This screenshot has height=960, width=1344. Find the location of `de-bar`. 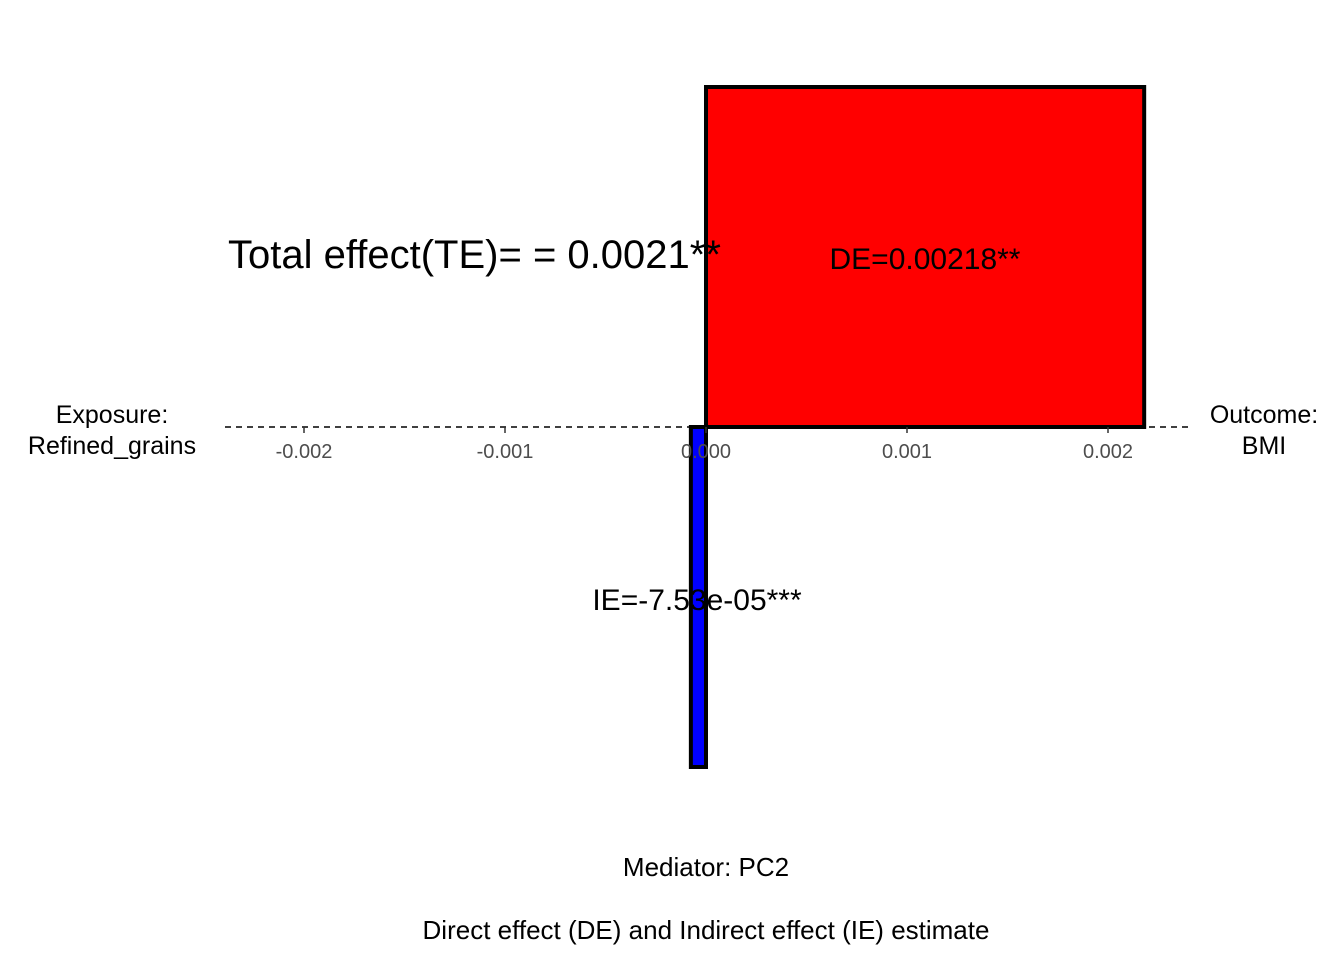

de-bar is located at coordinates (925, 257).